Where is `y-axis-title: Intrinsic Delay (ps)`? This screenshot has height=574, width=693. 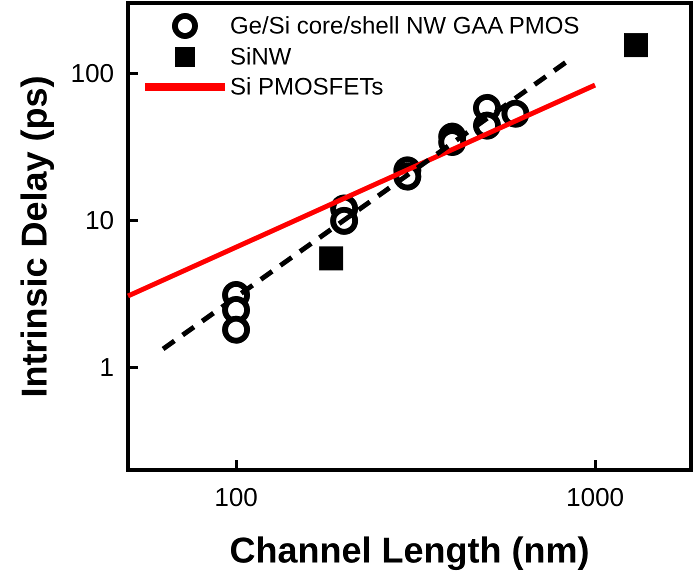
y-axis-title: Intrinsic Delay (ps) is located at coordinates (34, 236).